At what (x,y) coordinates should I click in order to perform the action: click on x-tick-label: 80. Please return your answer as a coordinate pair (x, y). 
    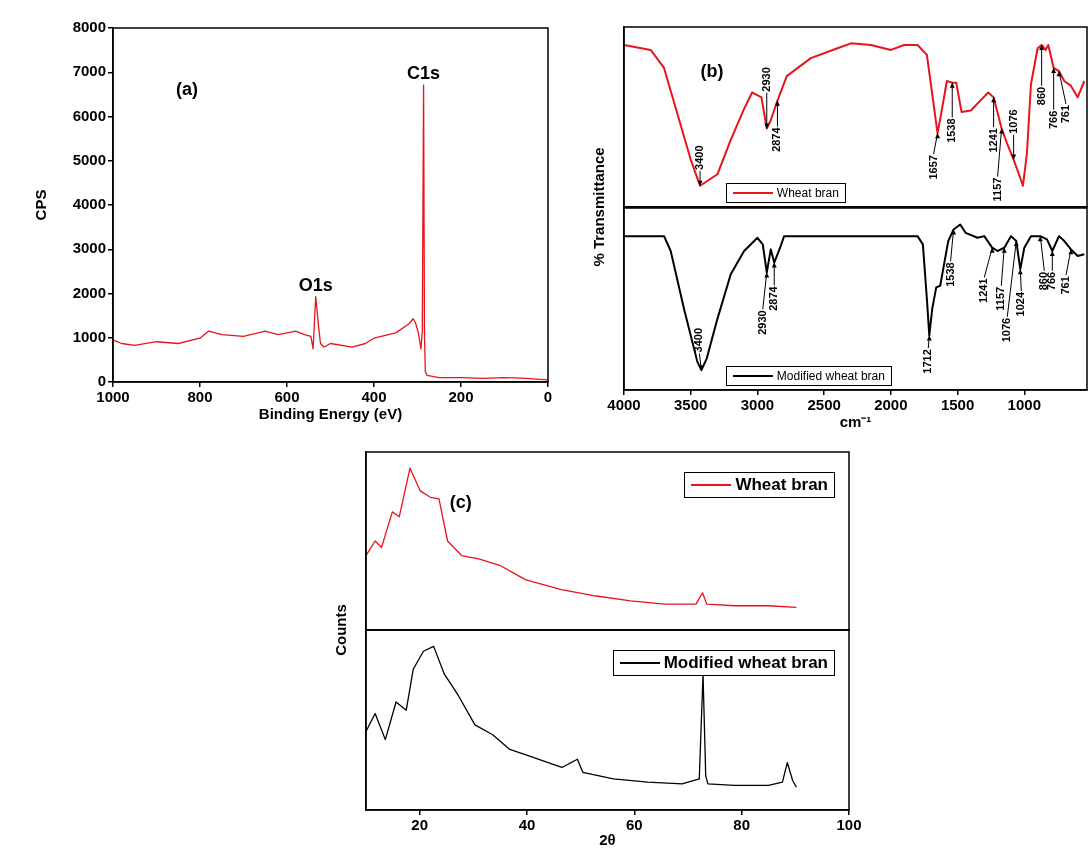
    Looking at the image, I should click on (742, 825).